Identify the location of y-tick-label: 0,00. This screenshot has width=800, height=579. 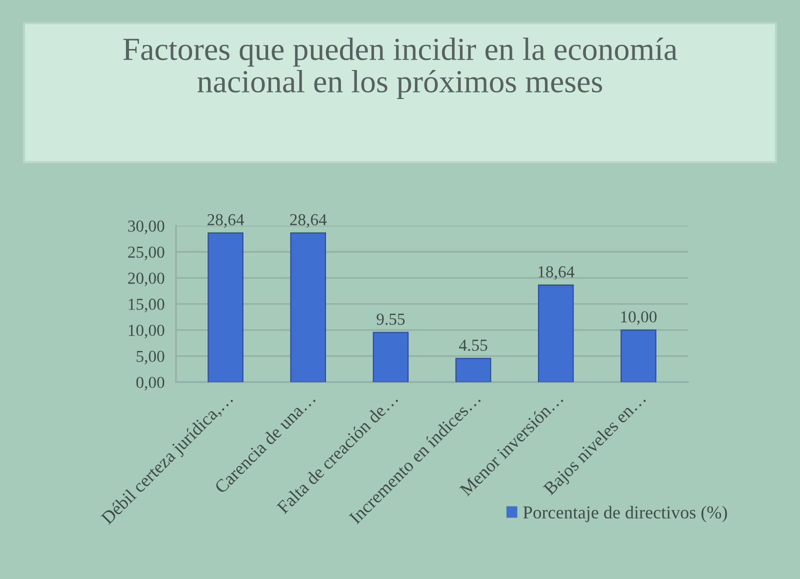
(150, 383).